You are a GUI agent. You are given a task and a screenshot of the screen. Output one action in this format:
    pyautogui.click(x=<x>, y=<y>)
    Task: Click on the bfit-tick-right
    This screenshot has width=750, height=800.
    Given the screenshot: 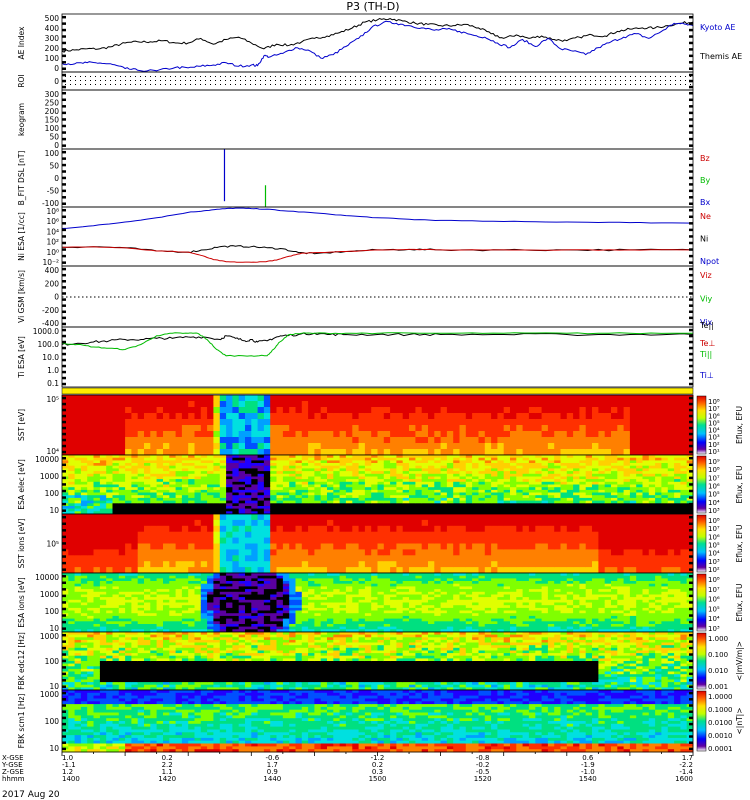 What is the action you would take?
    pyautogui.click(x=691, y=152)
    